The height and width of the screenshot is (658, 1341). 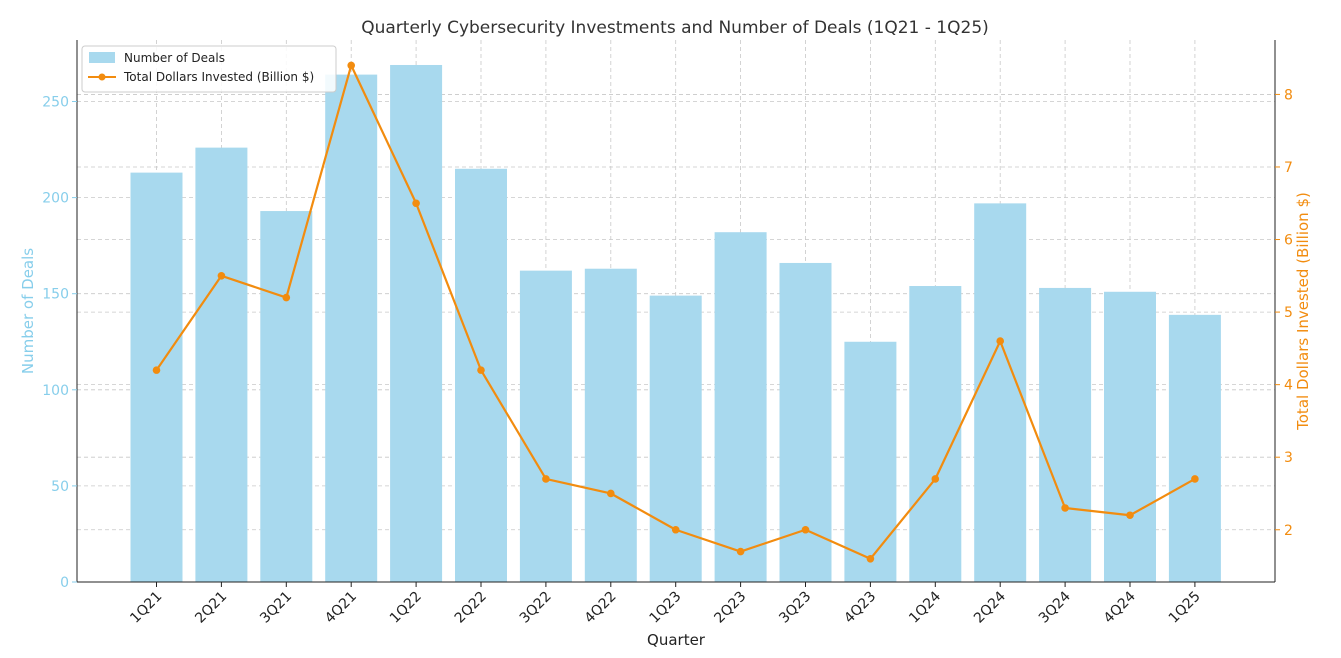 What do you see at coordinates (1288, 95) in the screenshot?
I see `y-tick-label-right: 8` at bounding box center [1288, 95].